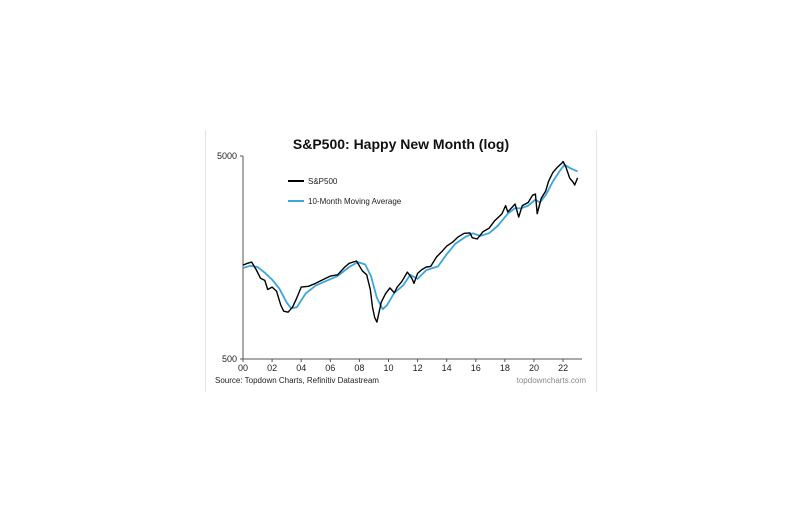 This screenshot has height=522, width=800. I want to click on watermark: topdowncharts.com, so click(551, 380).